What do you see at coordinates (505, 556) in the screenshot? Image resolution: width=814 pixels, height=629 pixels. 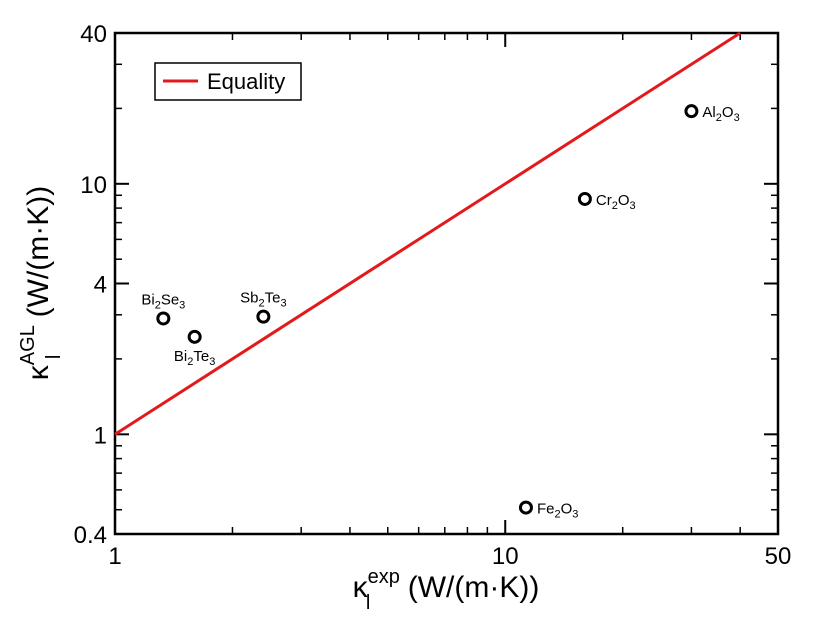 I see `x-tick-label: 10` at bounding box center [505, 556].